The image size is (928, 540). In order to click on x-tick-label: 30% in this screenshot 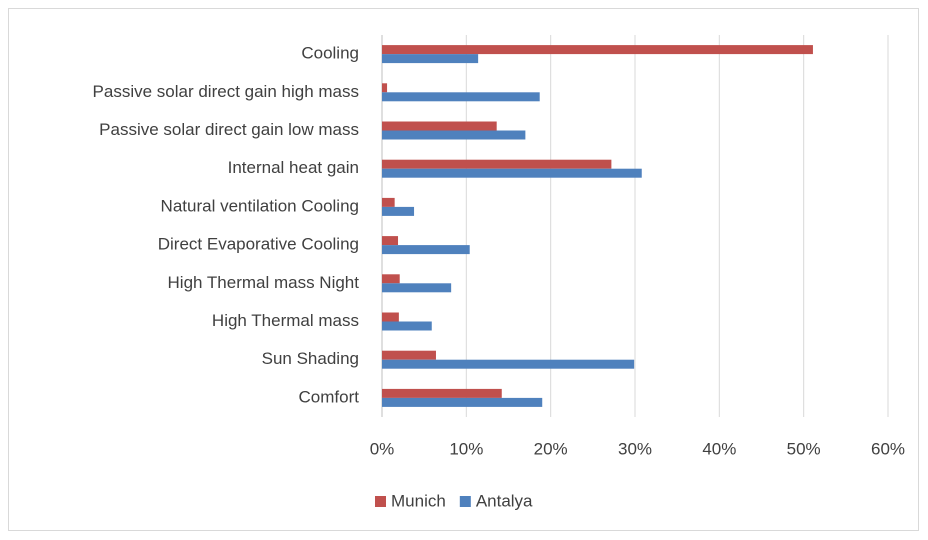, I will do `click(635, 448)`.